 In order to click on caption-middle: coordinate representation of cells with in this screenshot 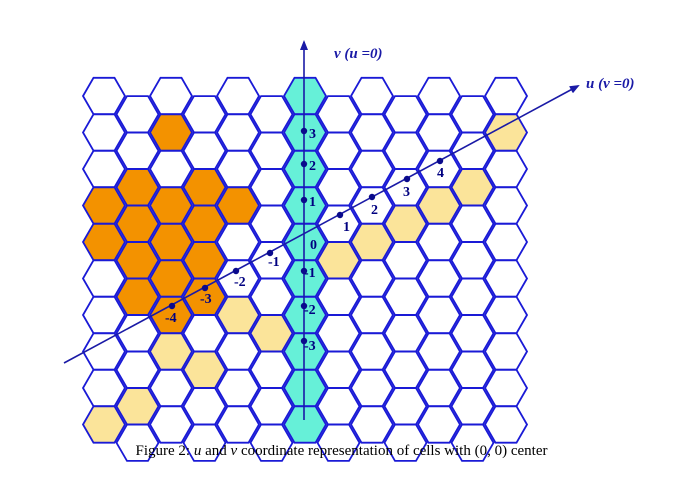, I will do `click(356, 451)`.